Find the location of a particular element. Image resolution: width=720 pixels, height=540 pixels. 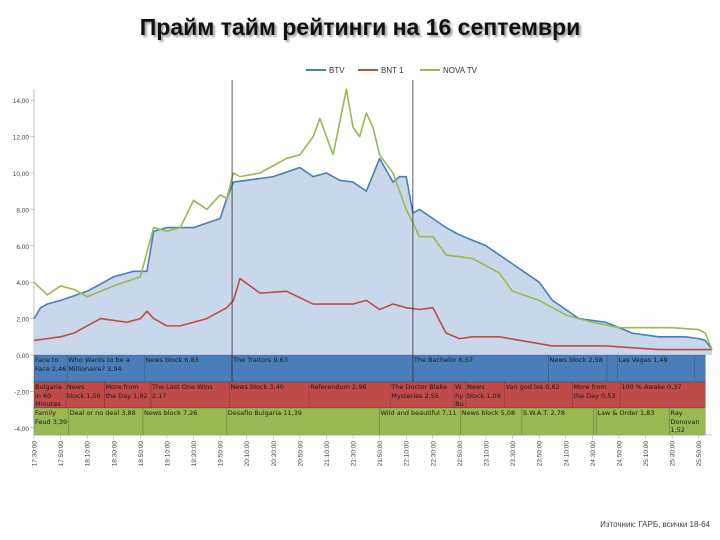

program-label-box: Bulgaria in 60 Minutes is located at coordinates (48, 395).